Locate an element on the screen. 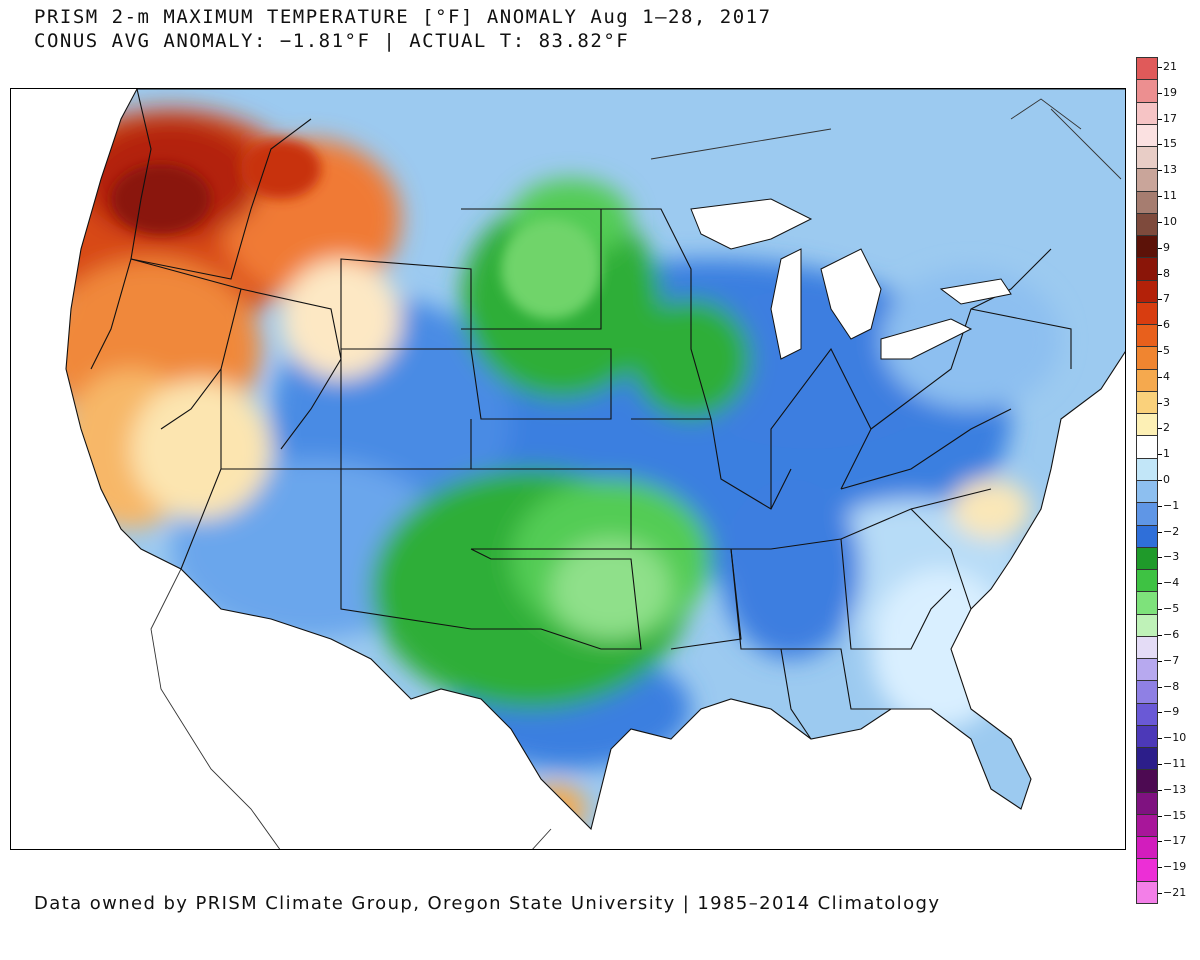 The image size is (1200, 960). color-scale-label: −17 is located at coordinates (1175, 841).